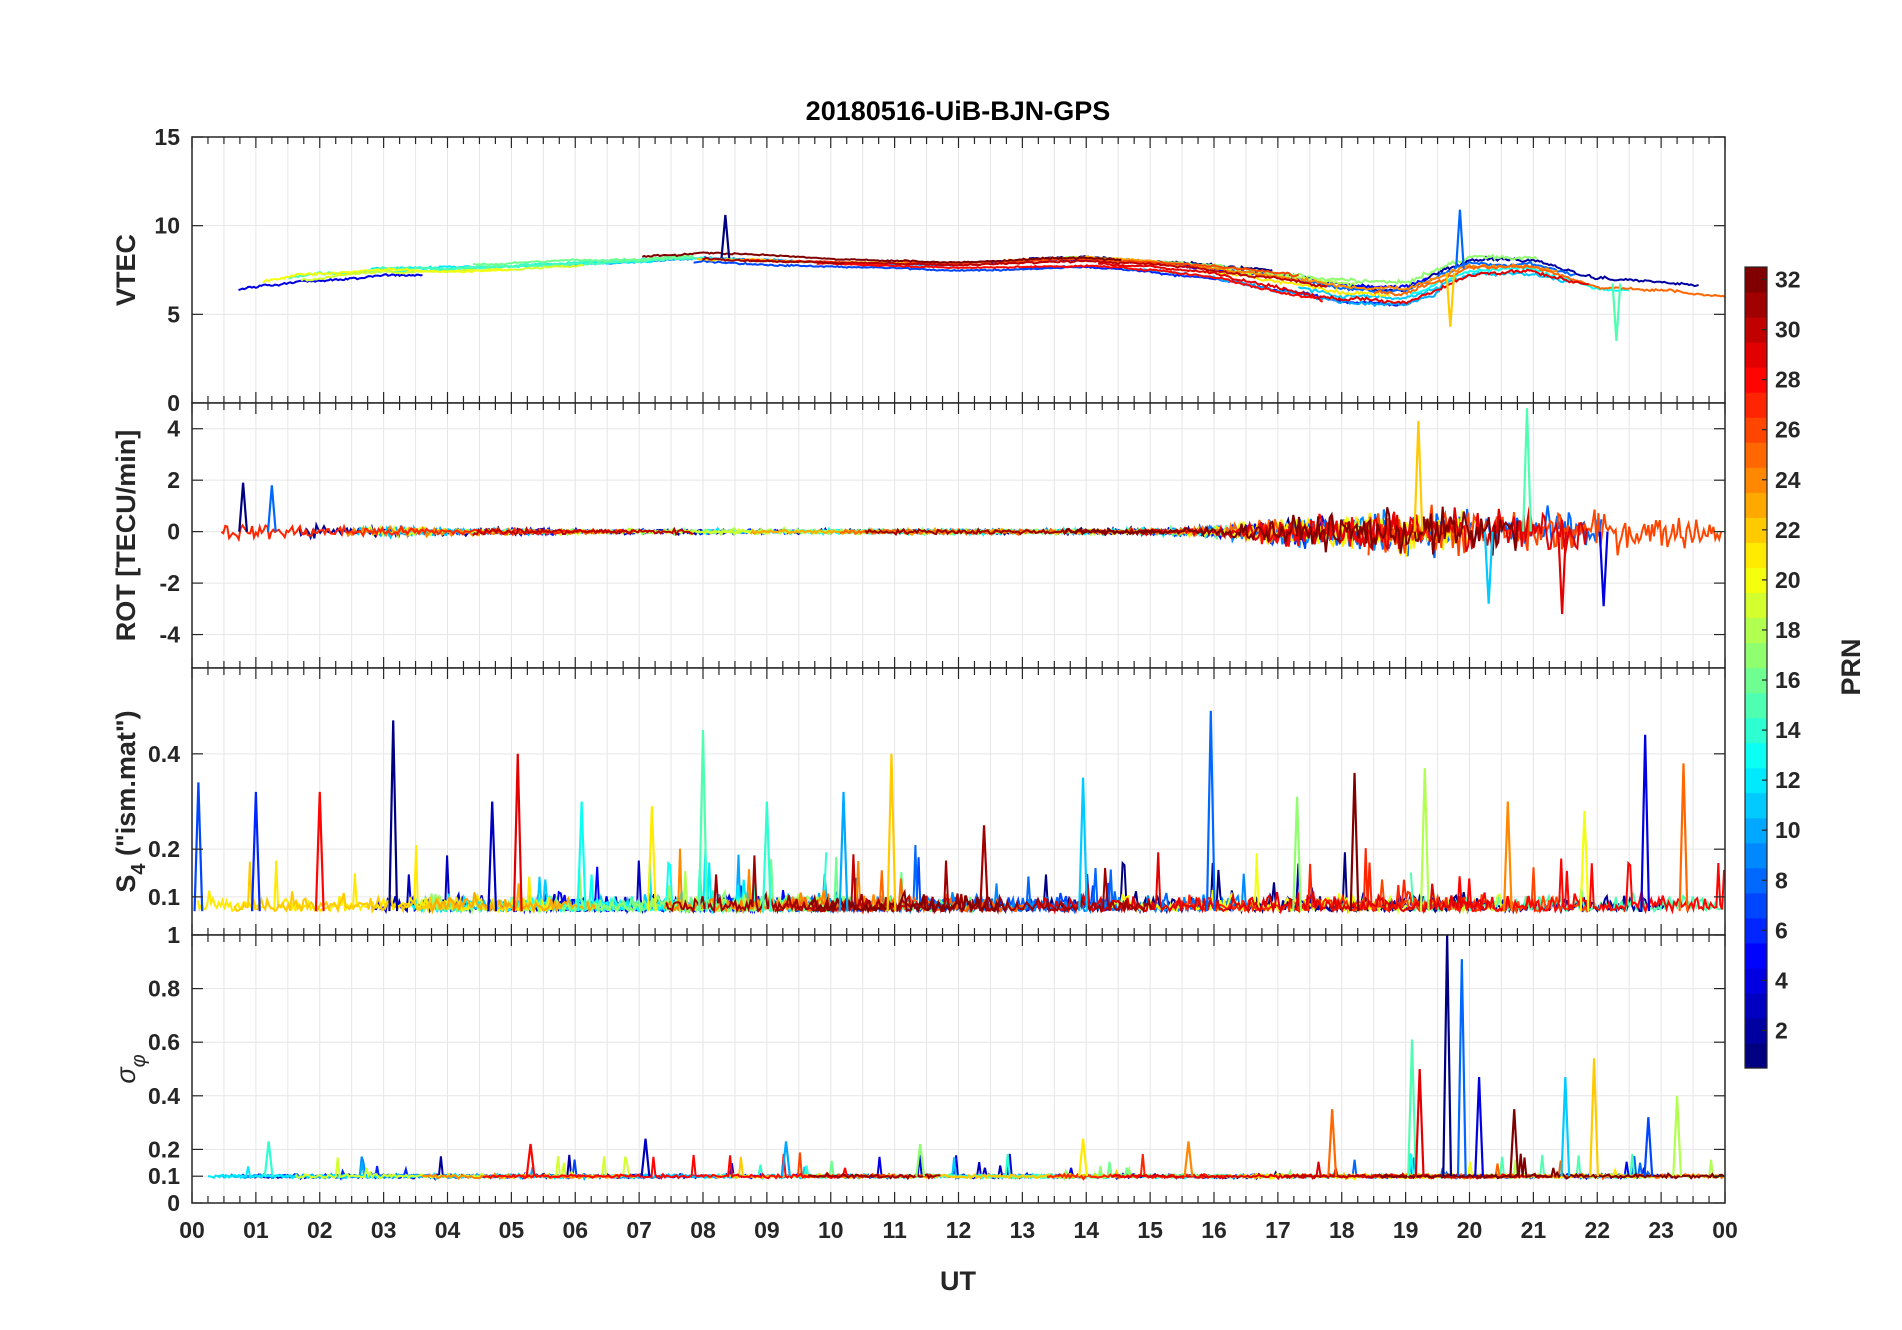 Image resolution: width=1902 pixels, height=1330 pixels. I want to click on colorbar-tick-label: 4, so click(1781, 980).